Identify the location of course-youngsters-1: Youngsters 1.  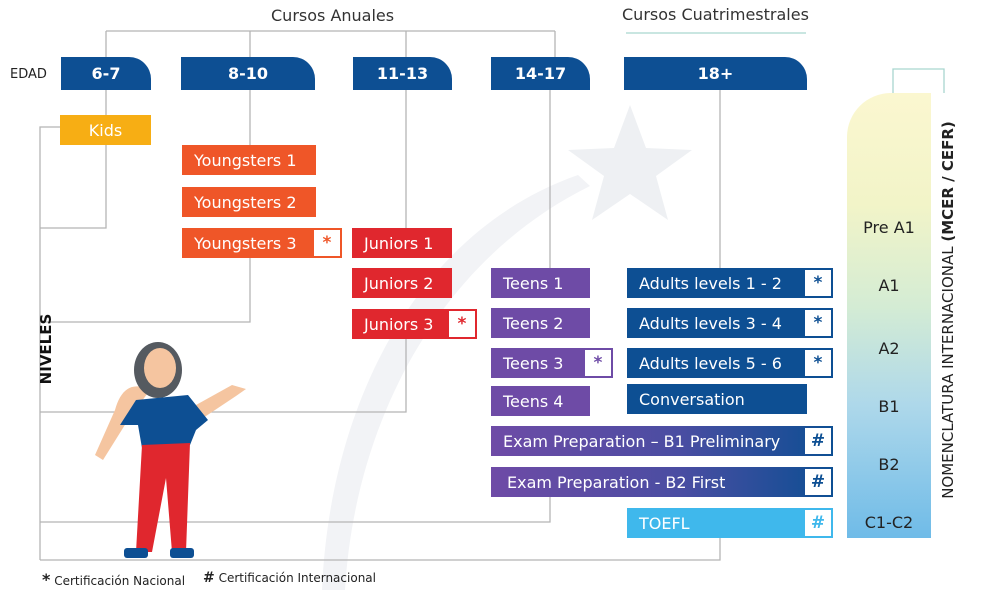
(249, 160).